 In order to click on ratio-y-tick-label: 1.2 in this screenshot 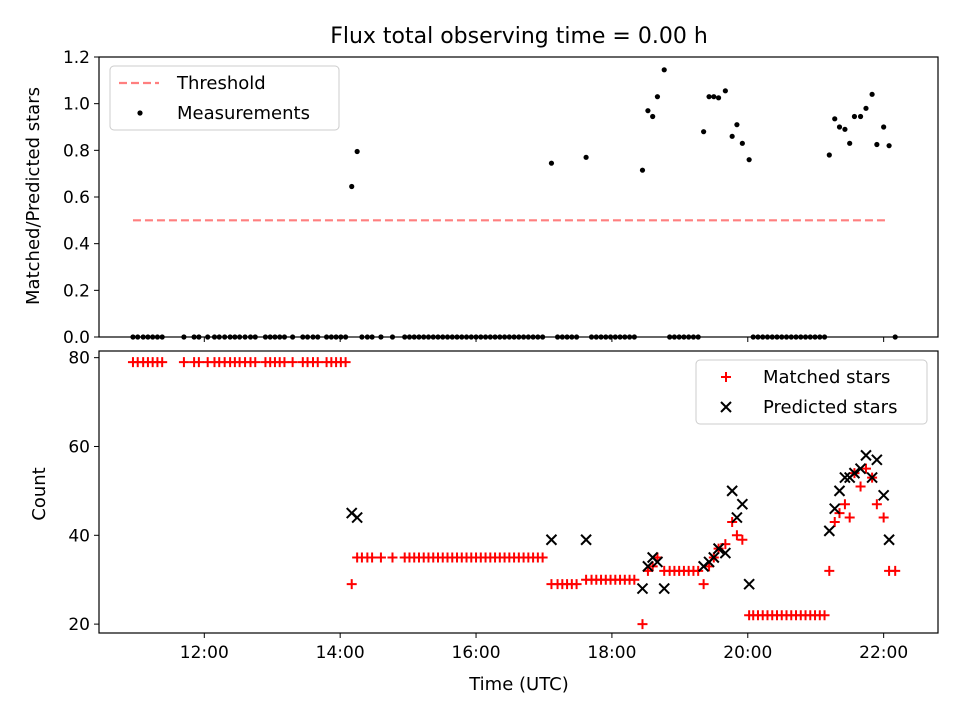, I will do `click(76, 58)`.